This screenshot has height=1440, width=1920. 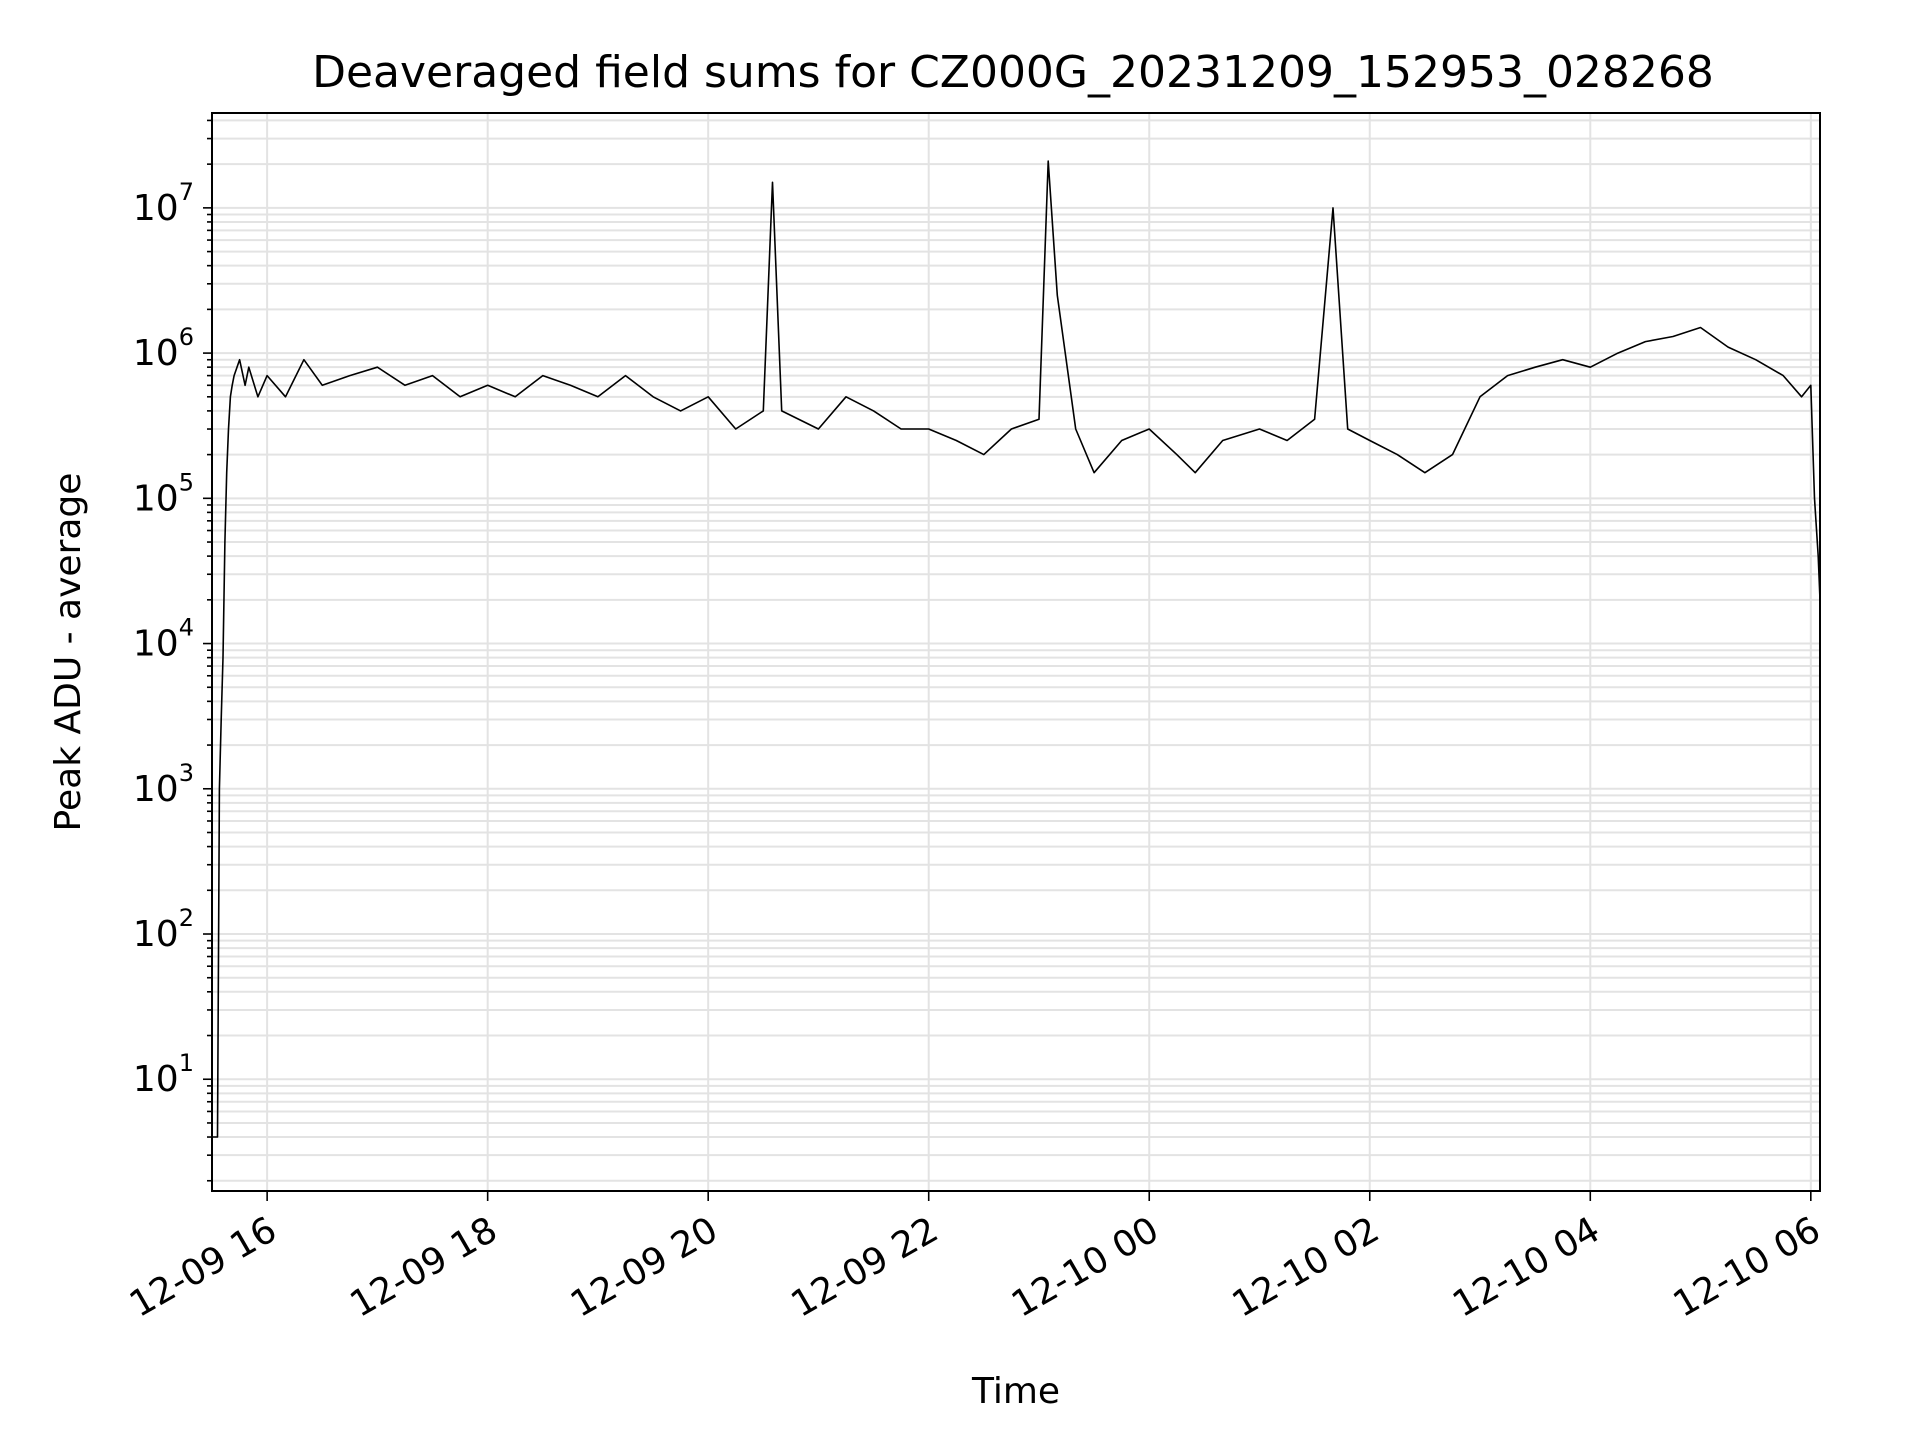 I want to click on y-tick-exponent: 4, so click(x=186, y=628).